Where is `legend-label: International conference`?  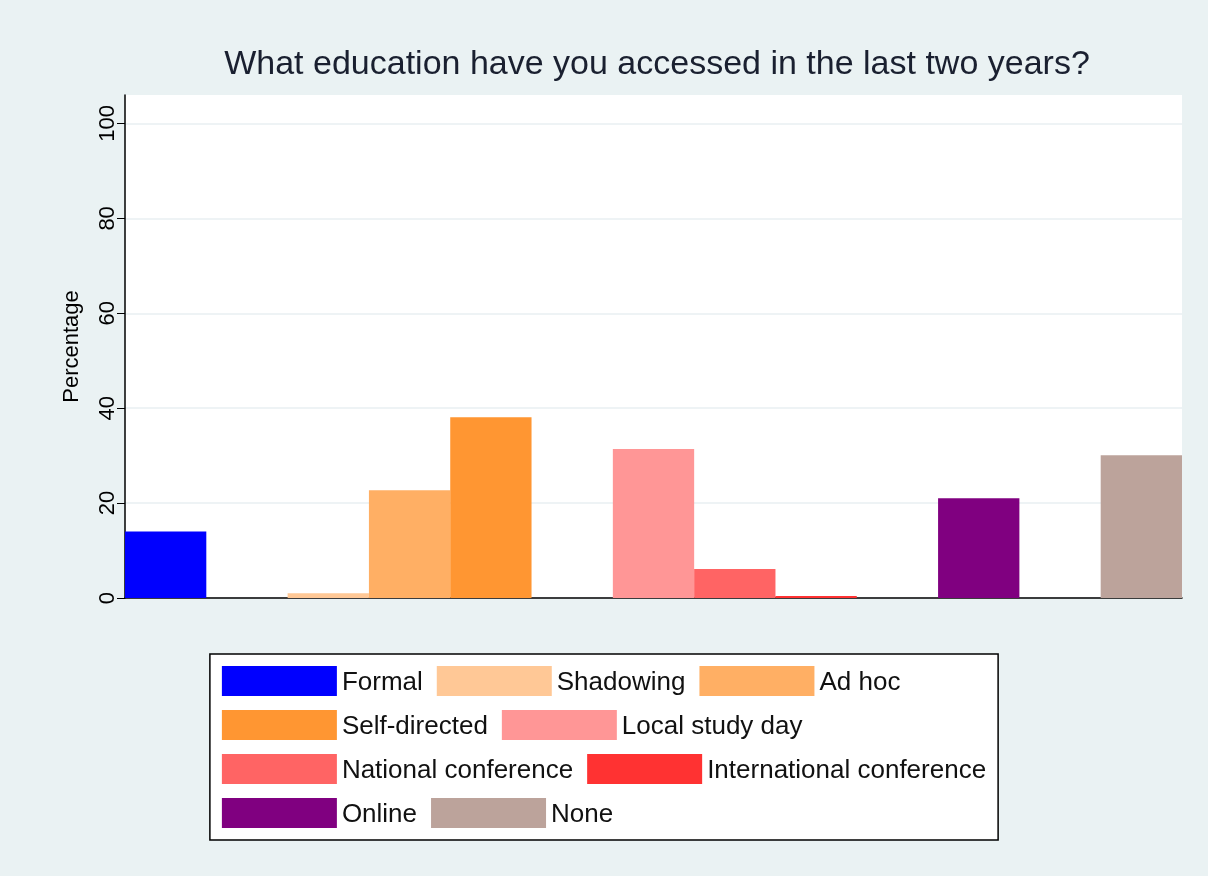 legend-label: International conference is located at coordinates (847, 769).